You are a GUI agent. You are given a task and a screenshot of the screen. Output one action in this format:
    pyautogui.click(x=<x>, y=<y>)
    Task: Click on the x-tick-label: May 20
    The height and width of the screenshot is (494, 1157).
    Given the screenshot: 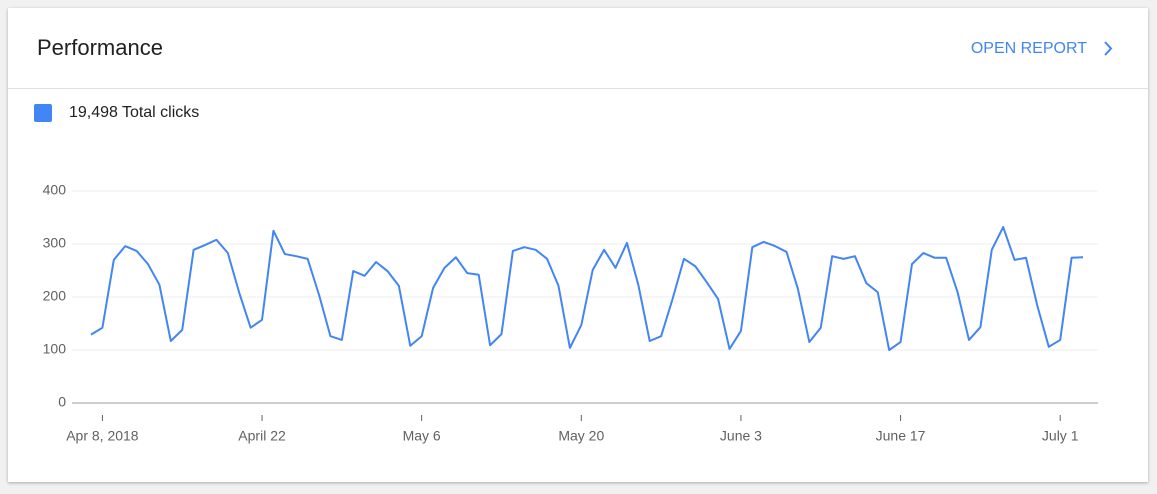 What is the action you would take?
    pyautogui.click(x=581, y=436)
    